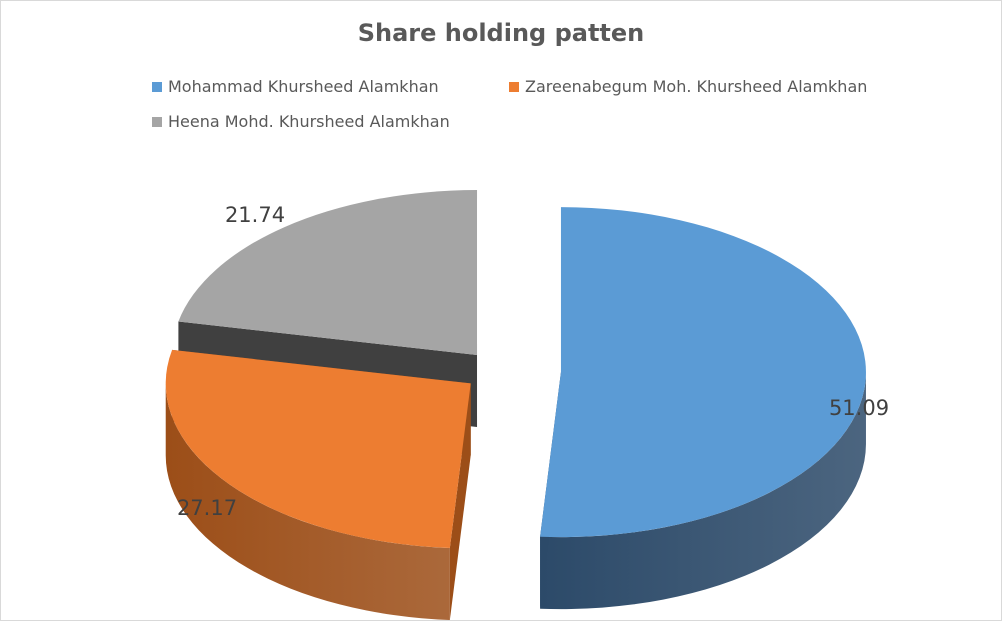 This screenshot has height=621, width=1002. Describe the element at coordinates (309, 121) in the screenshot. I see `legend-label-2: Heena Mohd. Khursheed Alamkhan` at that location.